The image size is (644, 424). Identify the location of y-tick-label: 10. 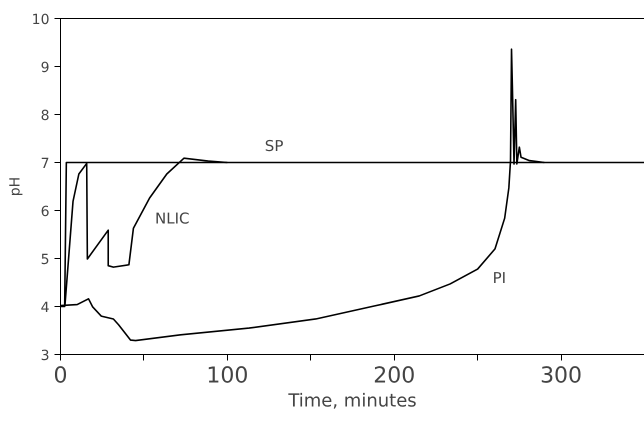
(41, 20).